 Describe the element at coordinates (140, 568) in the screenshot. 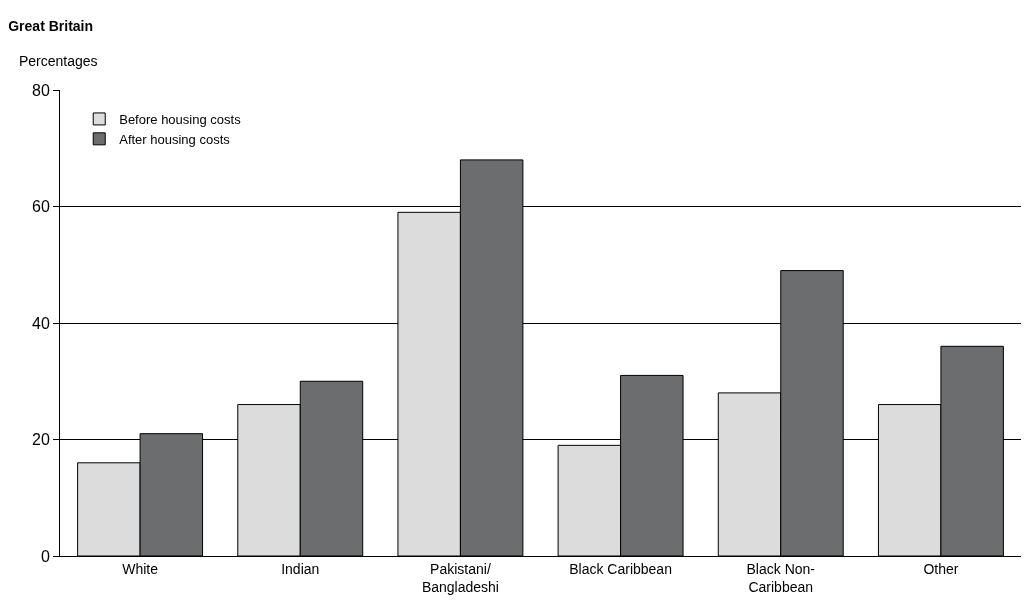

I see `x-tick-label: White` at that location.